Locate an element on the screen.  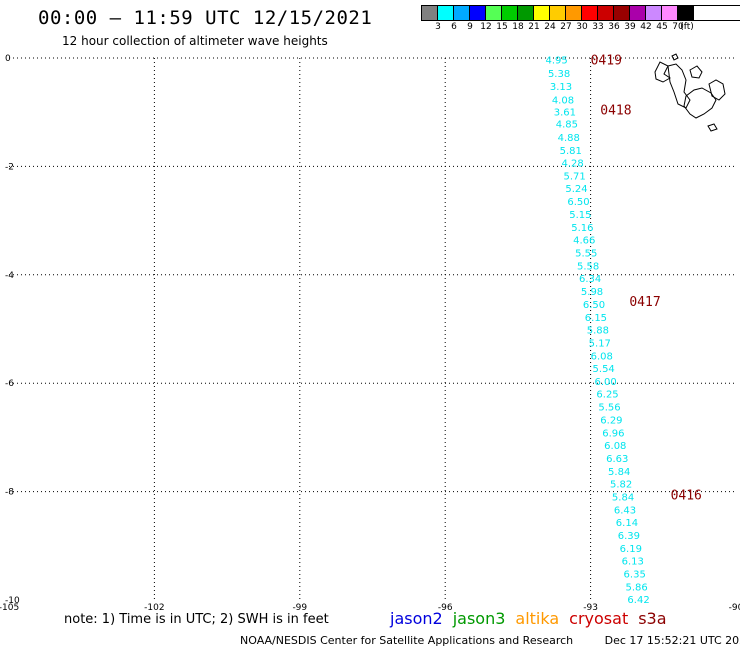
satellite-altika: altika is located at coordinates (537, 618).